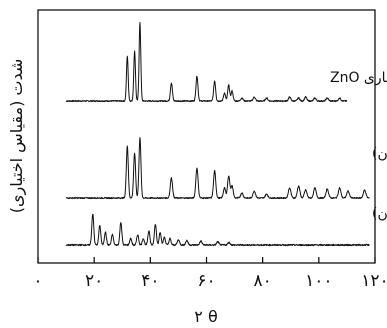 This screenshot has width=387, height=328. What do you see at coordinates (263, 281) in the screenshot?
I see `x-tick-label: ۸۰` at bounding box center [263, 281].